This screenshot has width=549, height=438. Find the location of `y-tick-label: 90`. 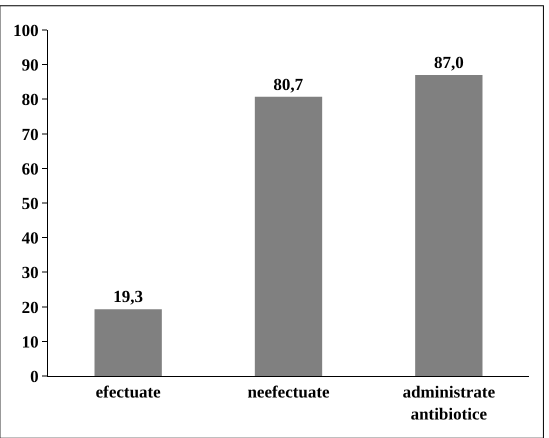

y-tick-label: 90 is located at coordinates (30, 65).